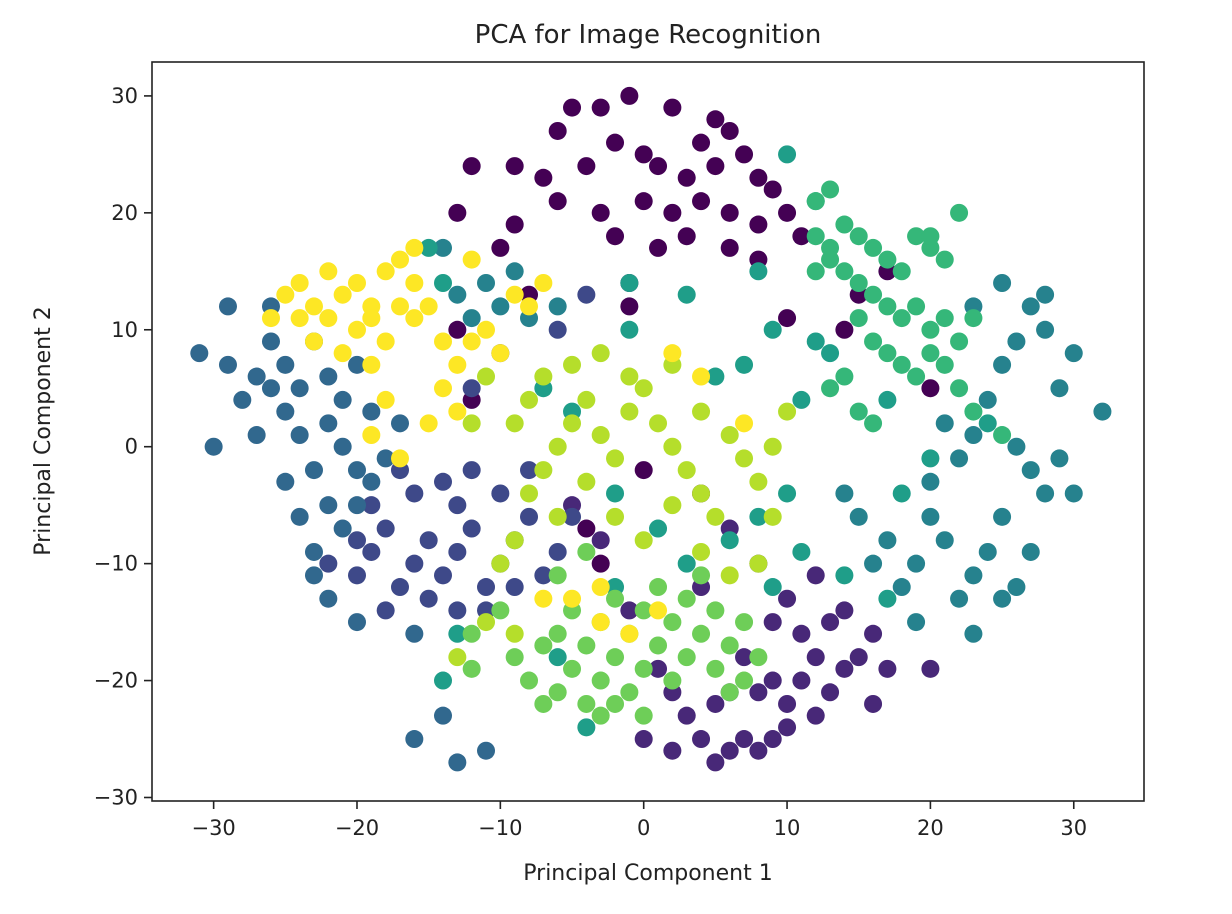 This screenshot has width=1232, height=914. I want to click on x-tick-label: 30, so click(1073, 828).